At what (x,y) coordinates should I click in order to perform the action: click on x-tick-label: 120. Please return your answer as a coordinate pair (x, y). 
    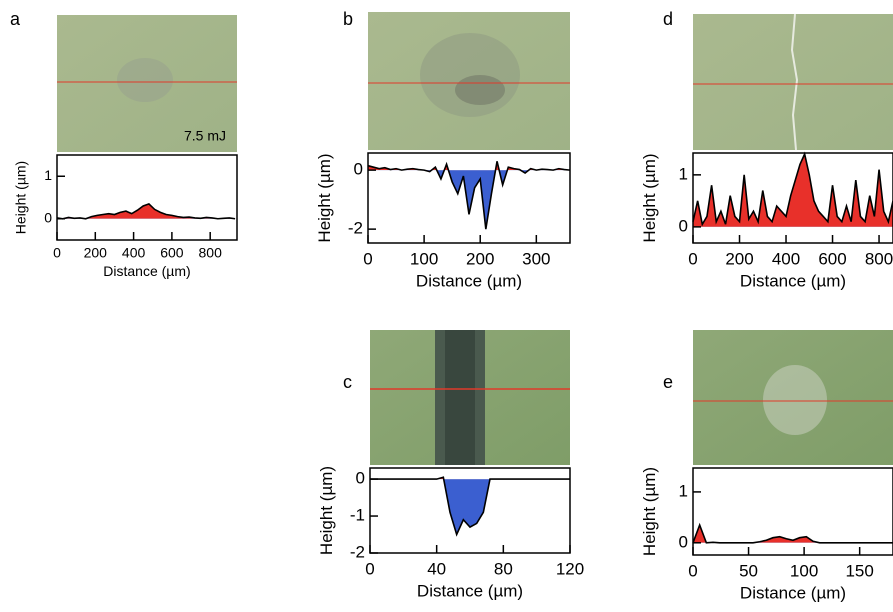
    Looking at the image, I should click on (570, 568).